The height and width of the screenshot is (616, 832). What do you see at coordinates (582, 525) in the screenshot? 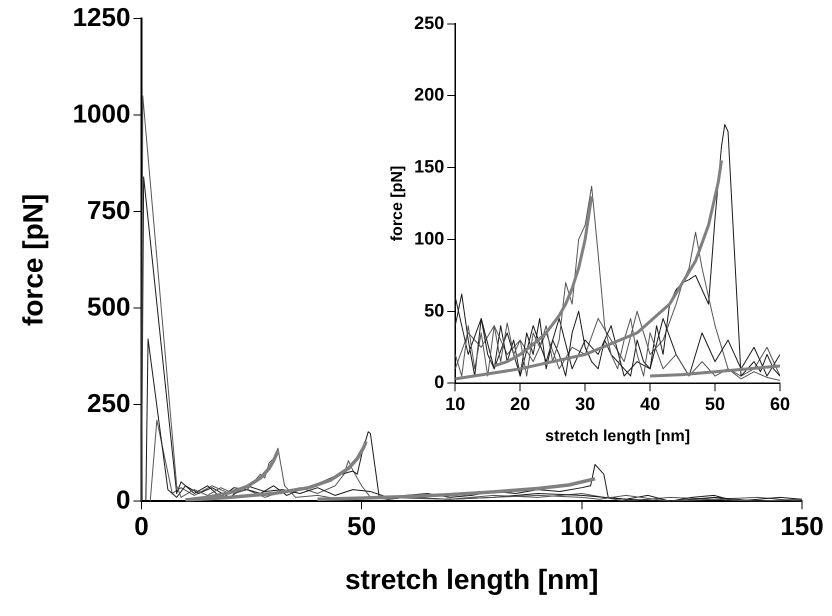
I see `x-tick-label: 100` at bounding box center [582, 525].